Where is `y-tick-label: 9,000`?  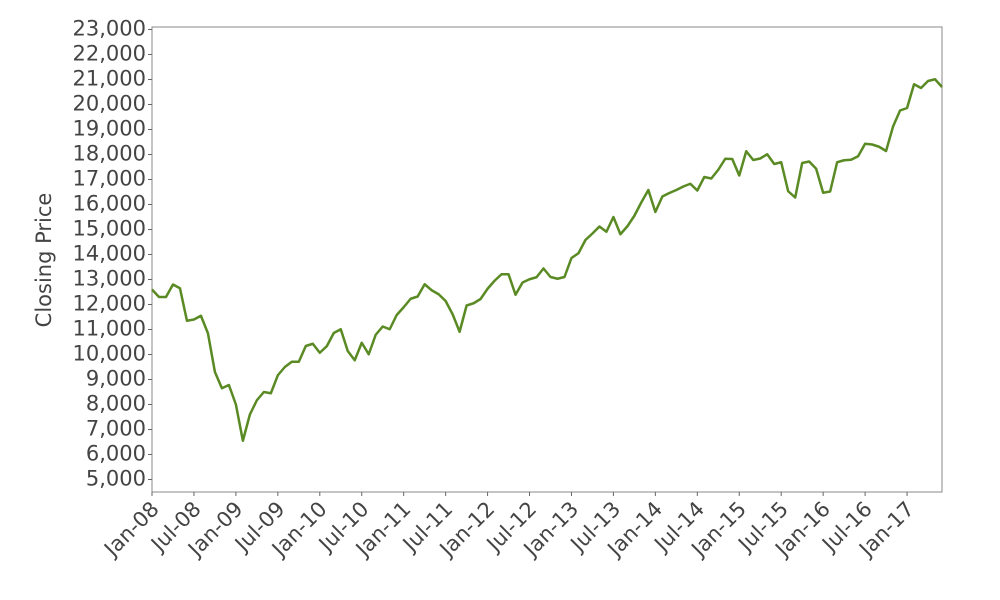 y-tick-label: 9,000 is located at coordinates (116, 379).